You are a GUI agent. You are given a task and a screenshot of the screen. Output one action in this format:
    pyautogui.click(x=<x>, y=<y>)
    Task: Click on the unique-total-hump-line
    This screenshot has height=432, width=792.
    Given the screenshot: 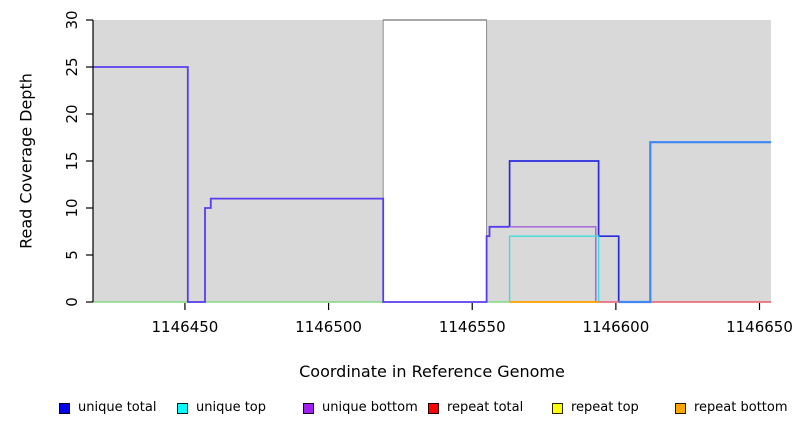 What is the action you would take?
    pyautogui.click(x=564, y=231)
    